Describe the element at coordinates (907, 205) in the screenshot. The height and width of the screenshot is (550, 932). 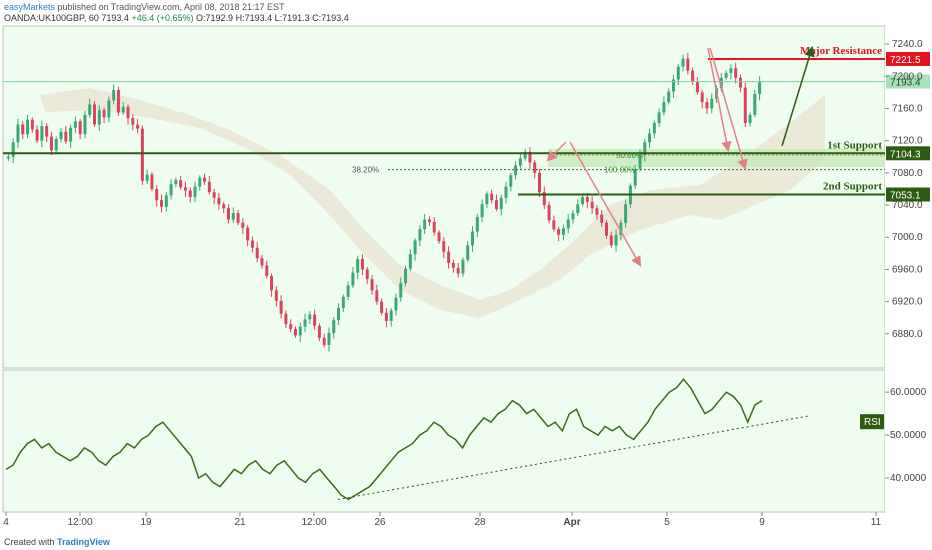
I see `price-tick-label: 7040.0` at that location.